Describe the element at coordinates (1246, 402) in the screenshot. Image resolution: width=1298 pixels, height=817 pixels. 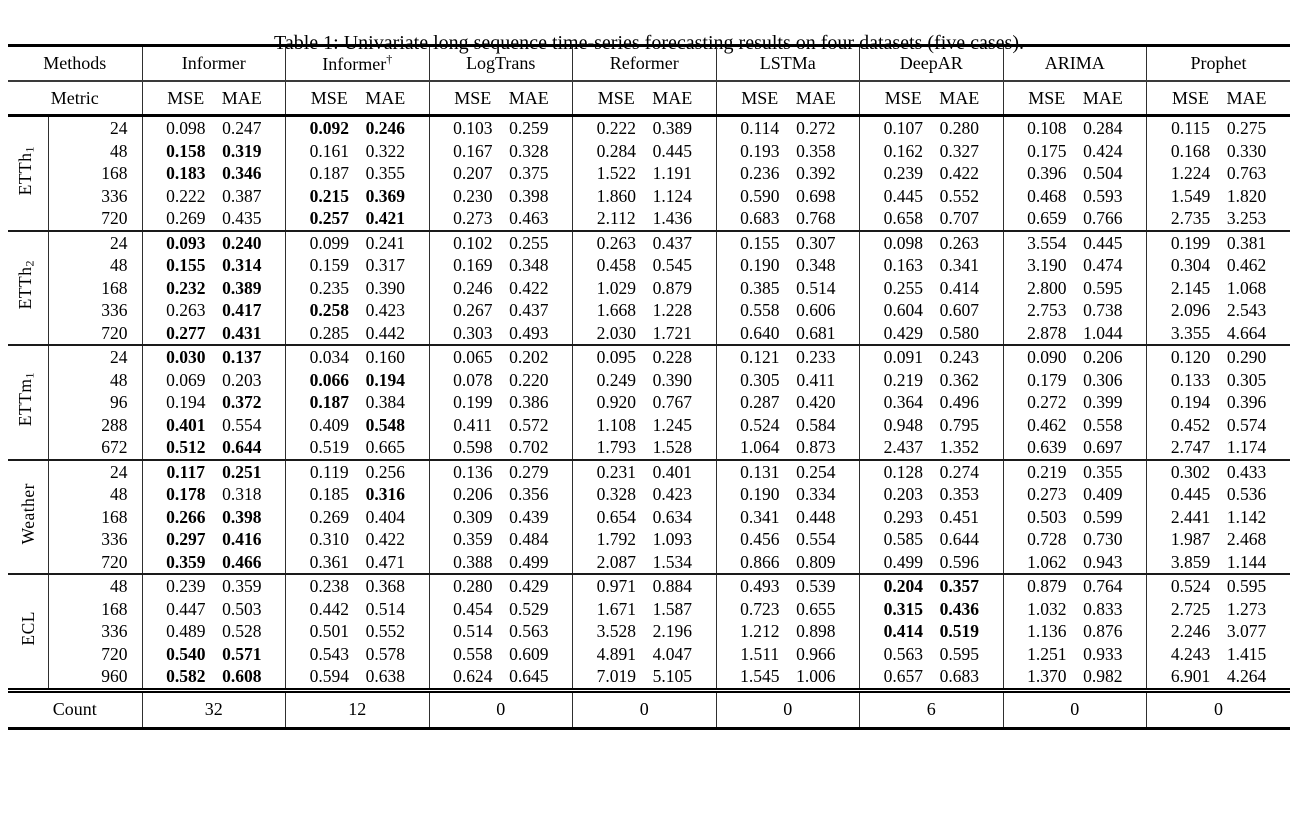
I see `mae-value: 0.396` at that location.